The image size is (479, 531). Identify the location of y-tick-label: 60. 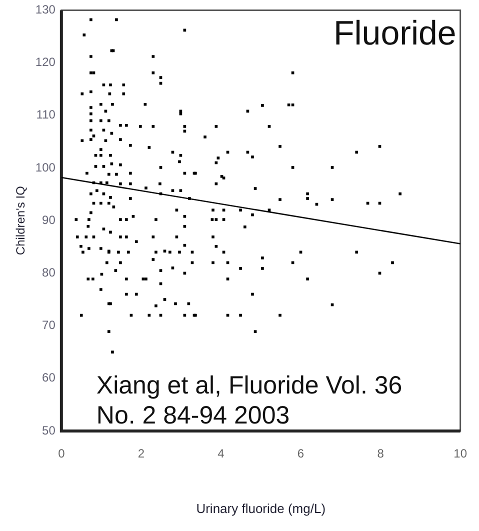
(49, 377).